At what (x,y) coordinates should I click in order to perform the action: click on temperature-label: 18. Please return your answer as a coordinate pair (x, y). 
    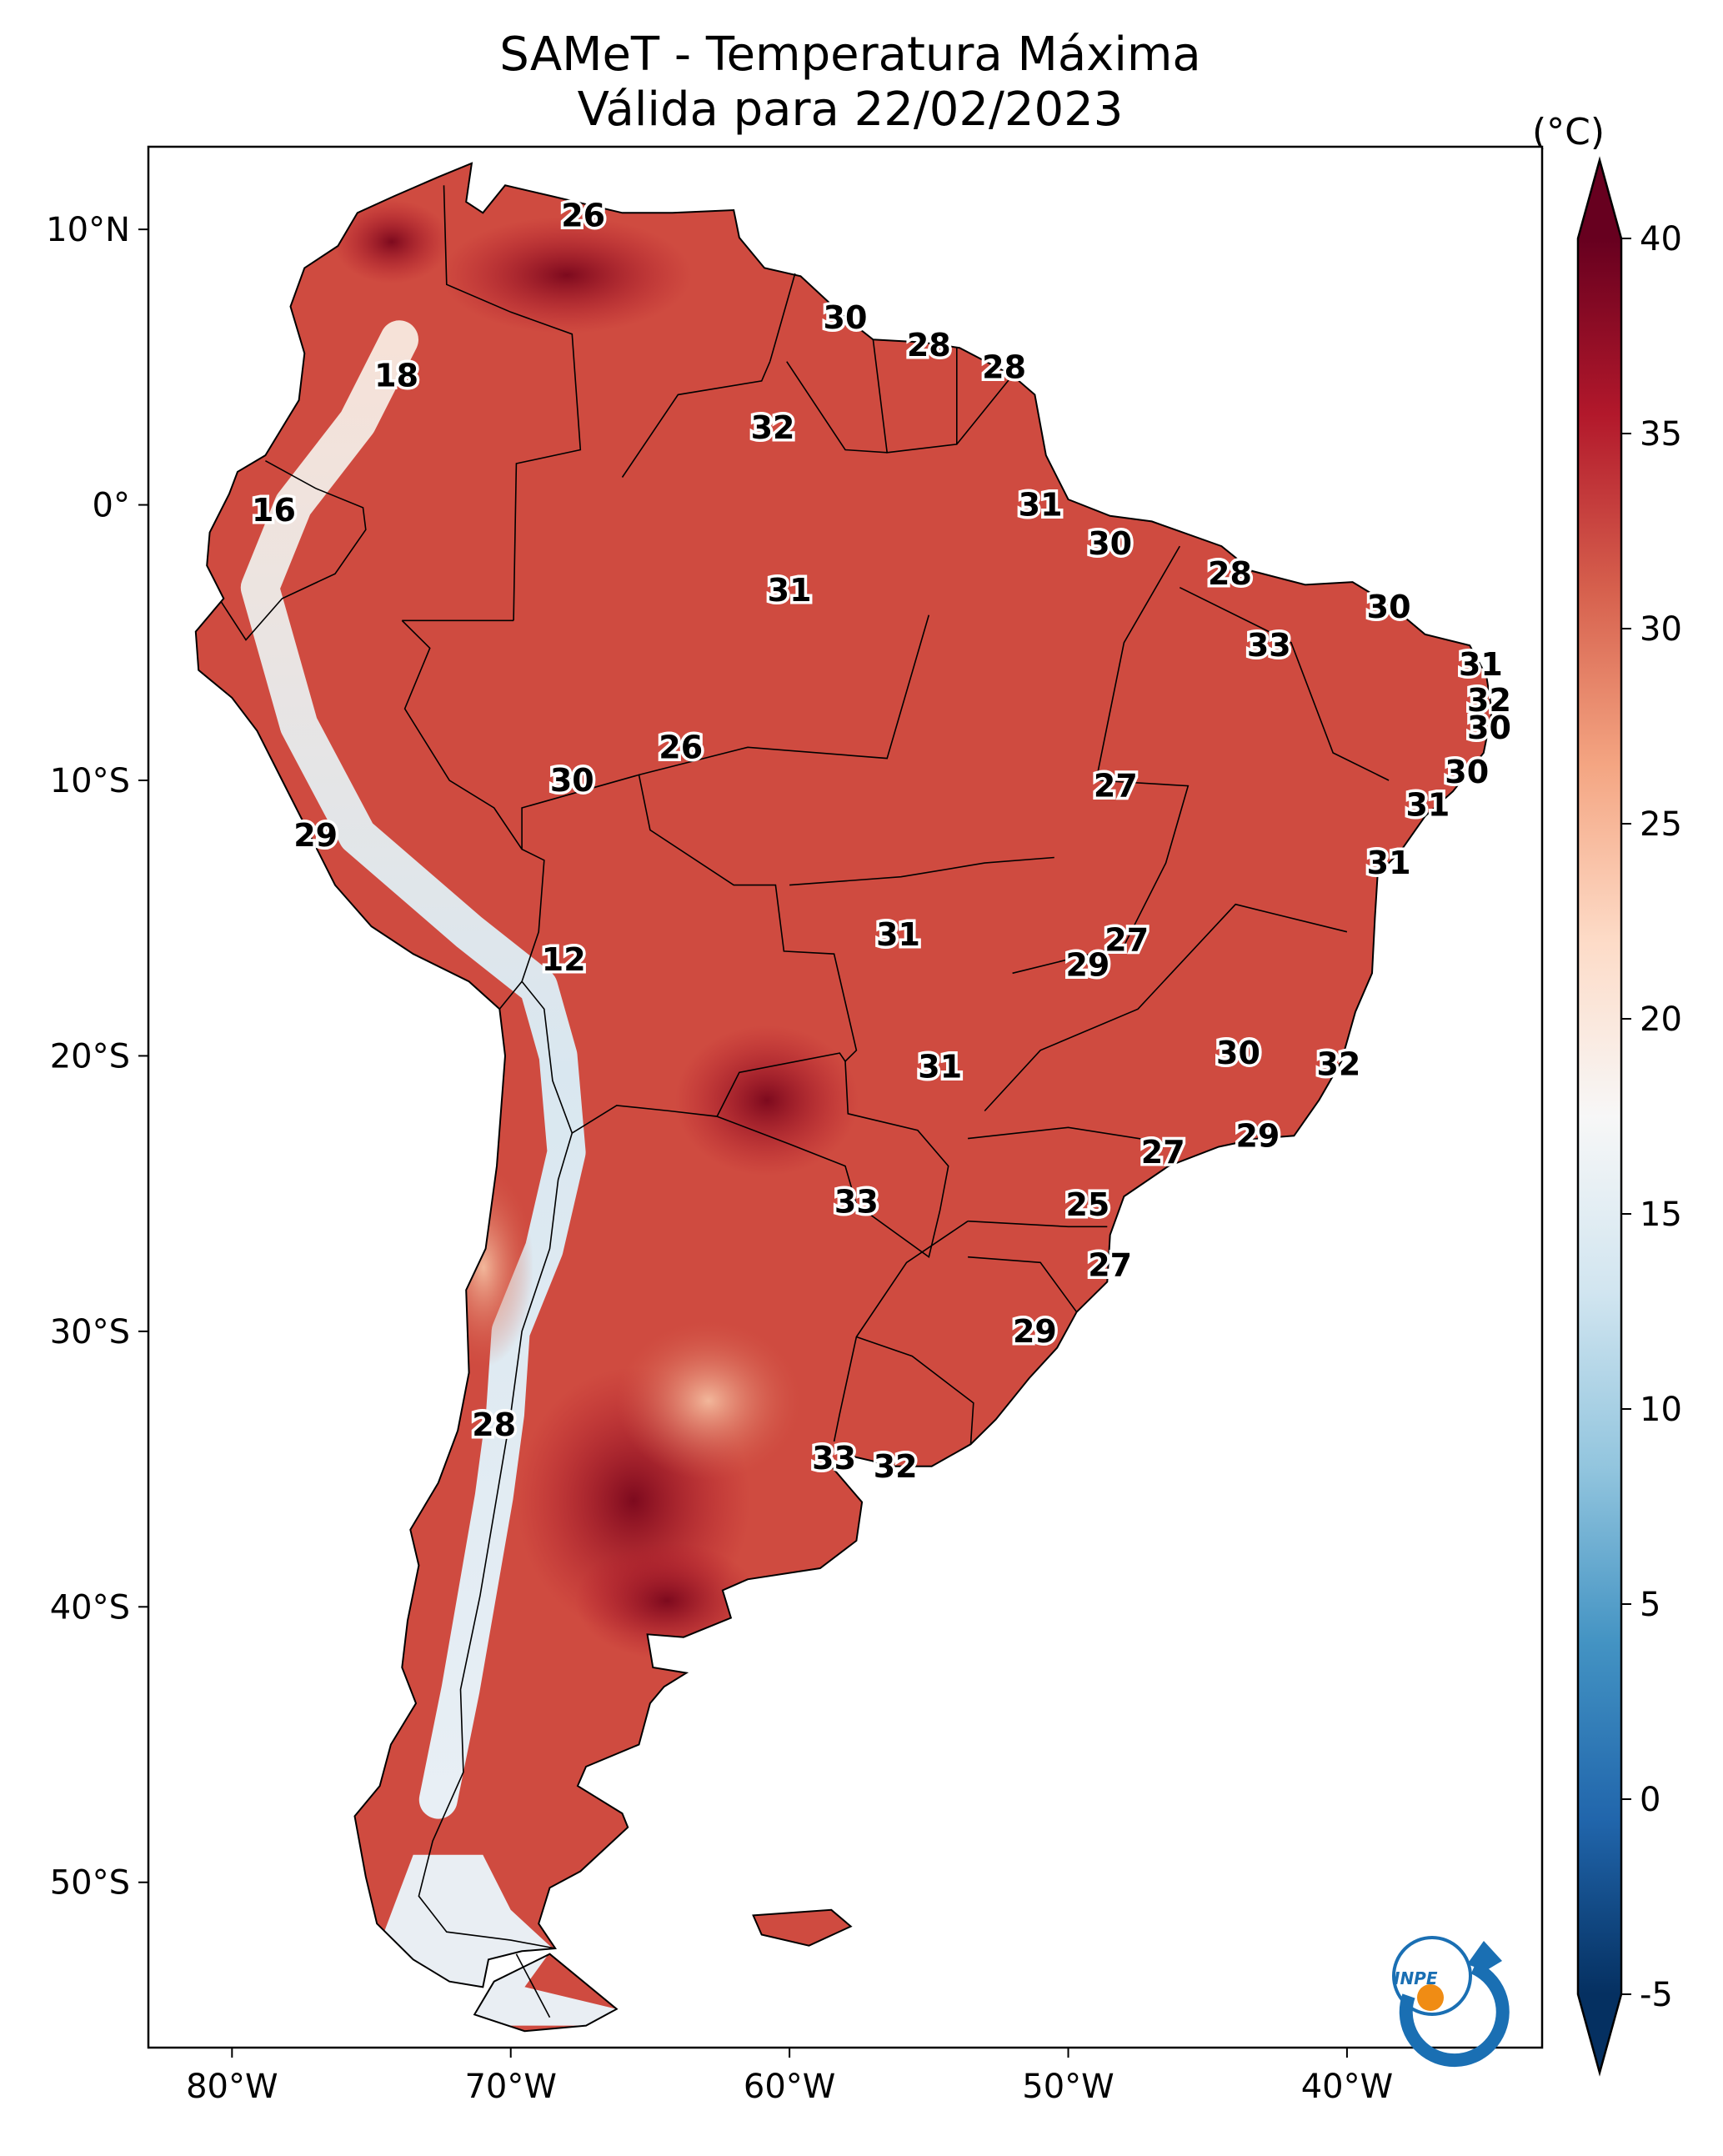
    Looking at the image, I should click on (396, 375).